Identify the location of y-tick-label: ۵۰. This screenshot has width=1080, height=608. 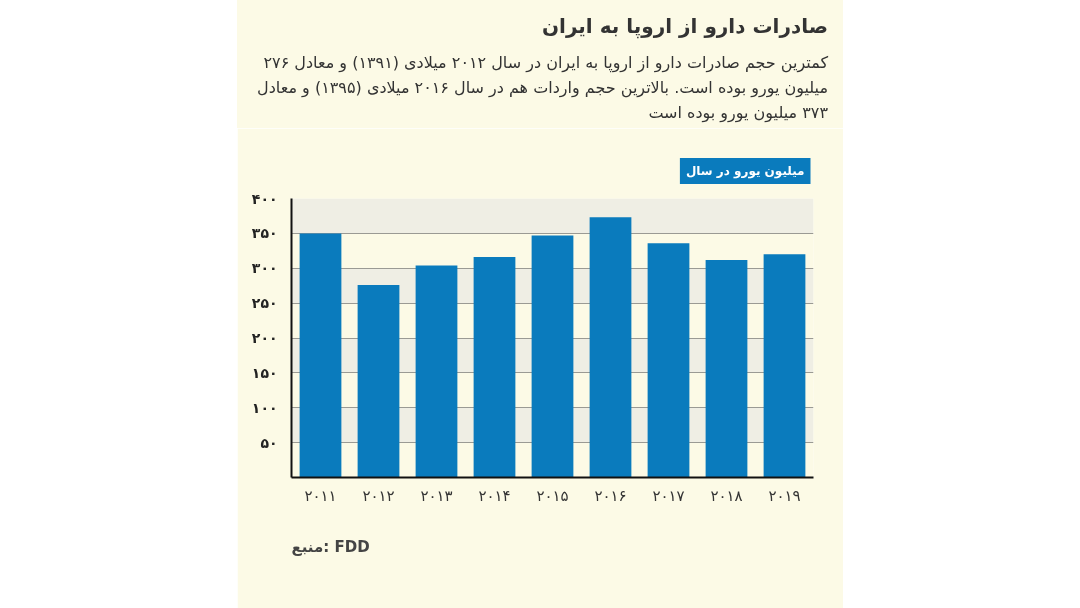
(269, 442).